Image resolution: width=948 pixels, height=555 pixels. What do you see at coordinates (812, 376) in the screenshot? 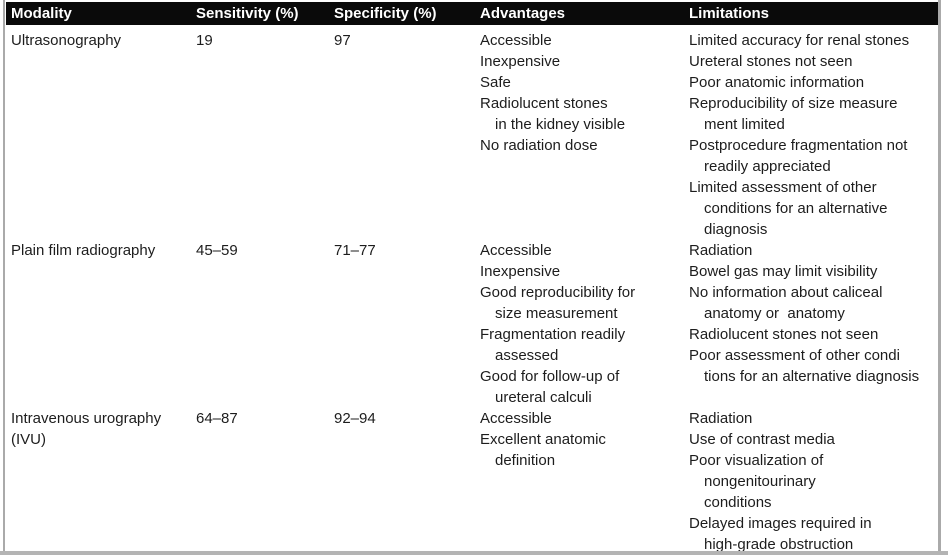
I see `limitation-line: tions for an alternative diagnosis` at bounding box center [812, 376].